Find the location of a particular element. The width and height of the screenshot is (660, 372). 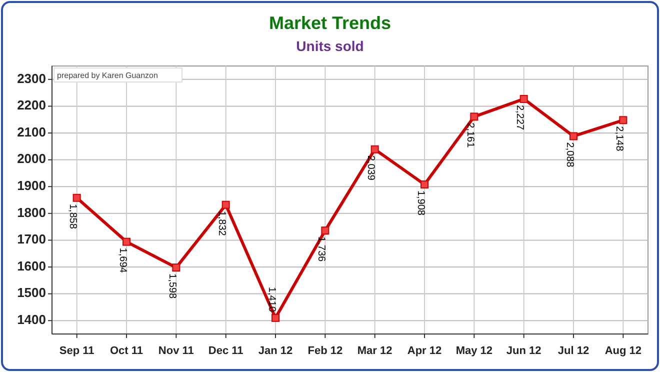

data-label: 2,227 is located at coordinates (520, 117).